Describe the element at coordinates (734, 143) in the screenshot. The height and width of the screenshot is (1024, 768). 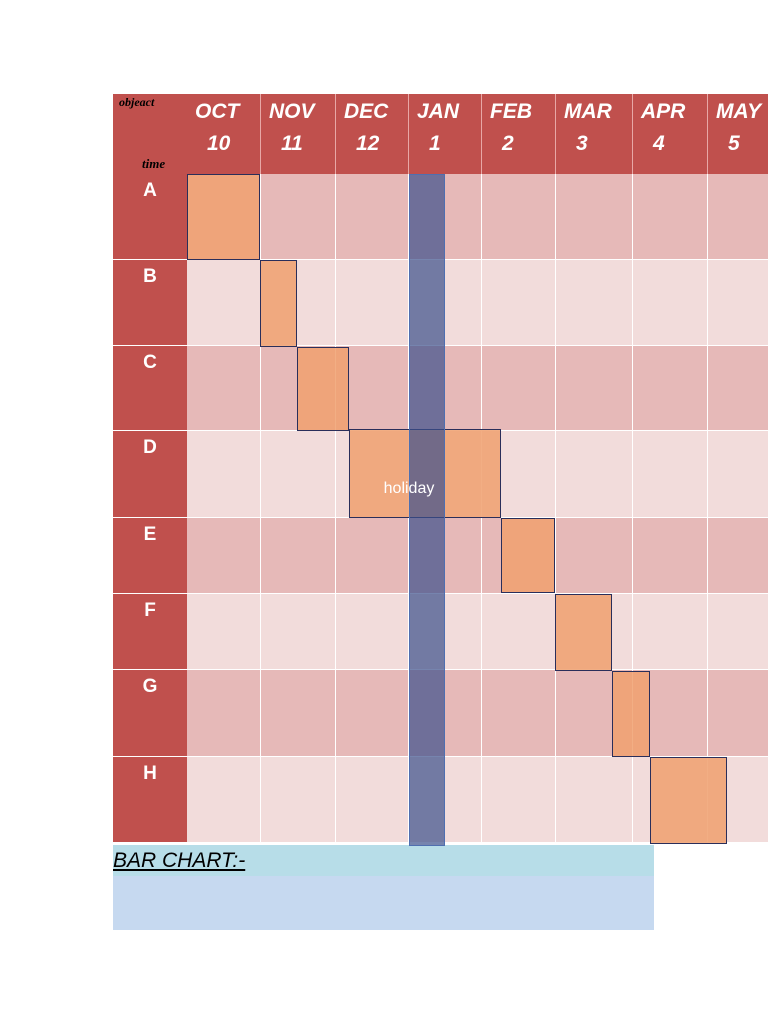
I see `month-number: 5` at that location.